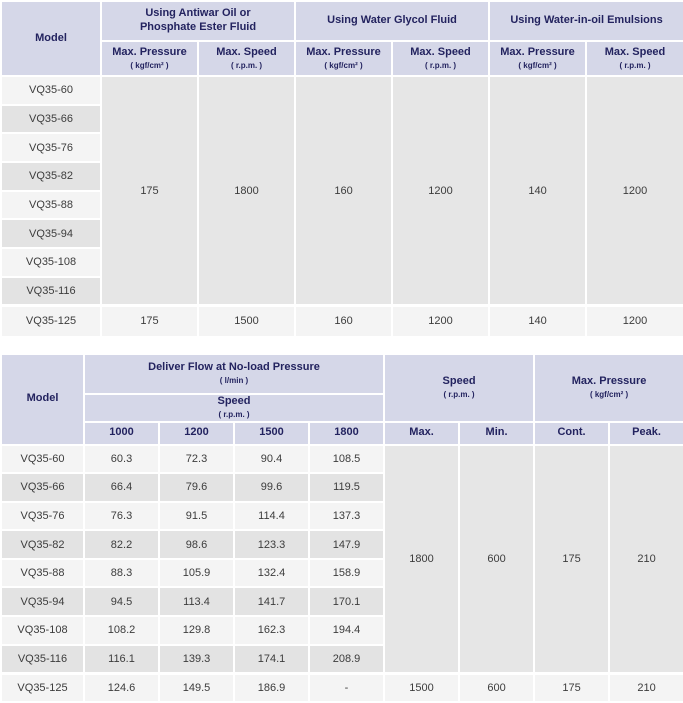 This screenshot has width=683, height=703. I want to click on flow-cell: 105.9, so click(196, 573).